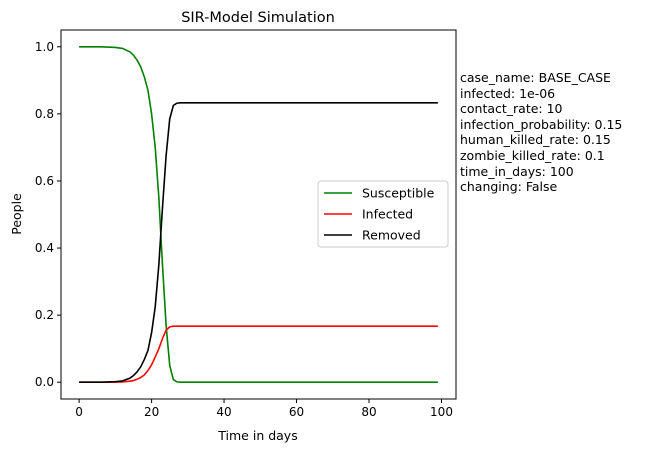 This screenshot has width=652, height=453. I want to click on x-tick-label: 40, so click(223, 412).